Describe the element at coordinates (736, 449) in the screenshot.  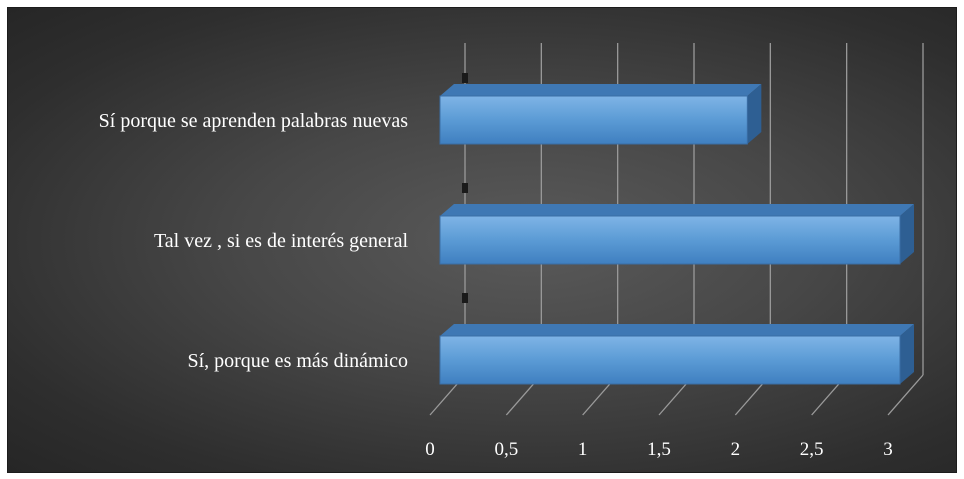
I see `x-tick-label: 2` at that location.